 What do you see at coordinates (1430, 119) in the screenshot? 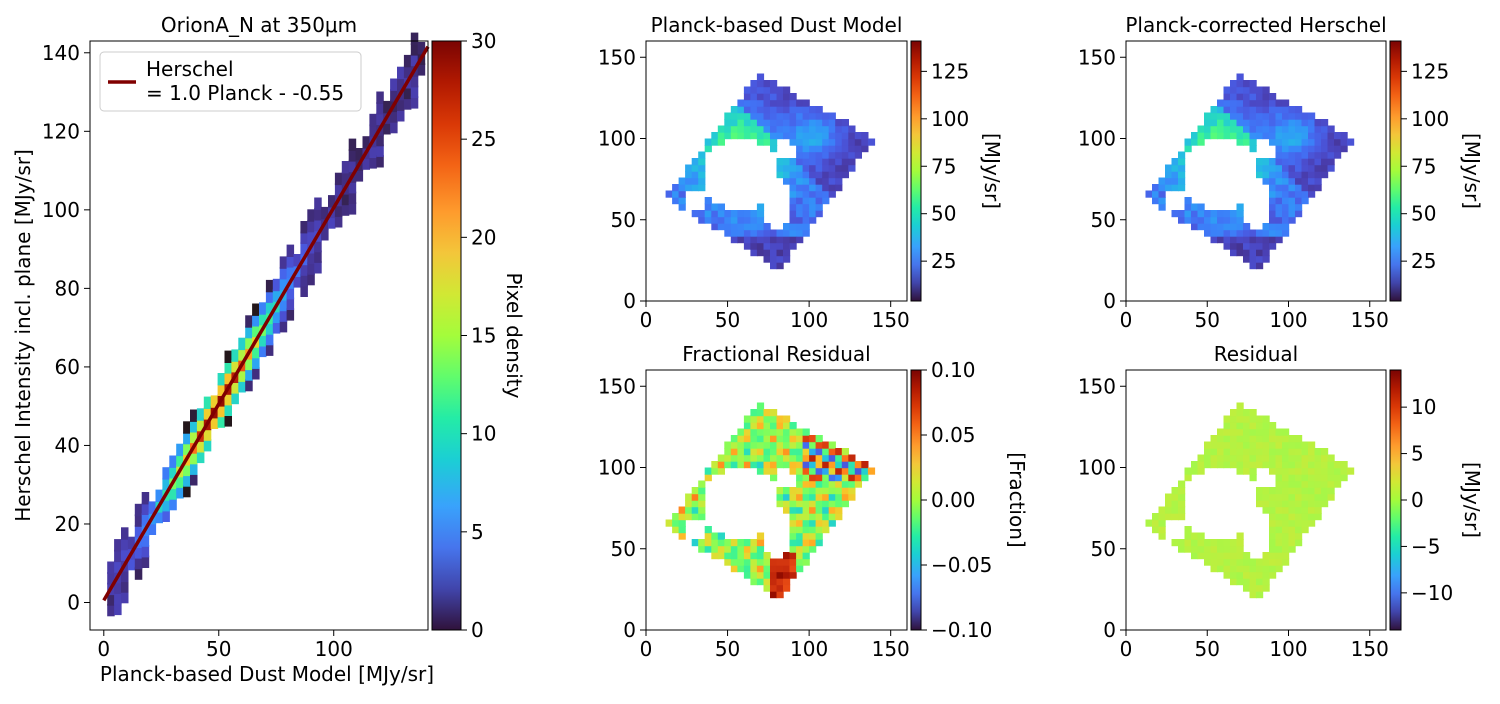
I see `corrected-colorbar-tick-label: 100` at bounding box center [1430, 119].